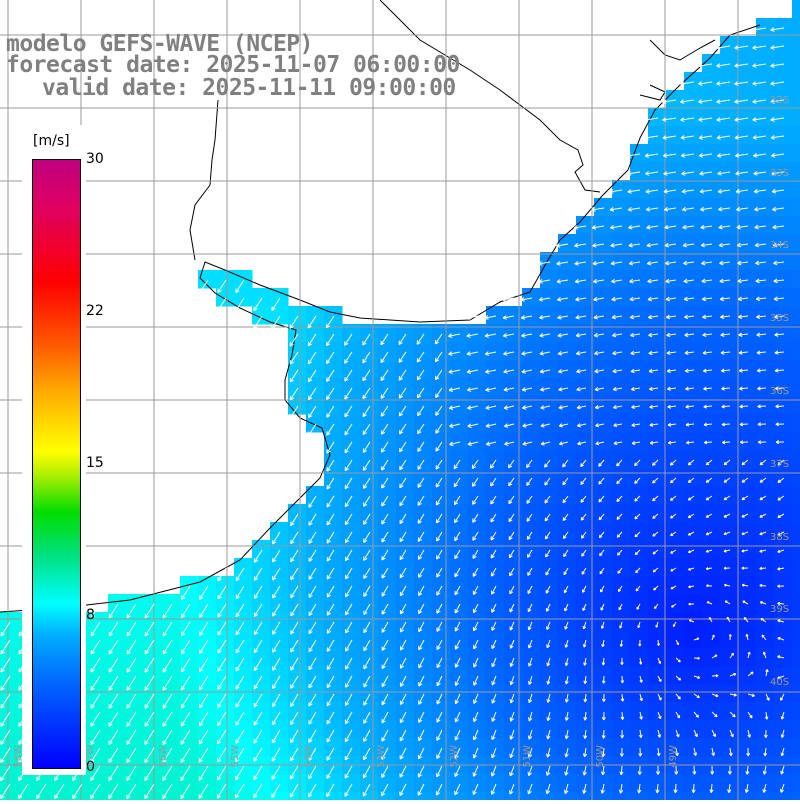 This screenshot has width=800, height=804. Describe the element at coordinates (18, 756) in the screenshot. I see `lon-label: 58W` at that location.